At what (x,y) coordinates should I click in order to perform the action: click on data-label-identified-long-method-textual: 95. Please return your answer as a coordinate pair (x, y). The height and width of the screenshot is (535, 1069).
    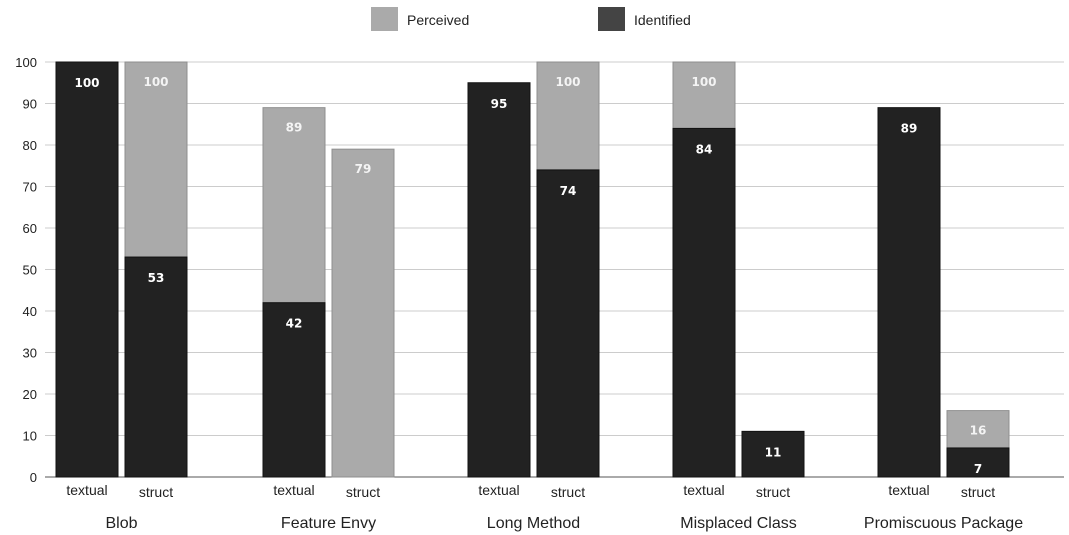
    Looking at the image, I should click on (499, 104).